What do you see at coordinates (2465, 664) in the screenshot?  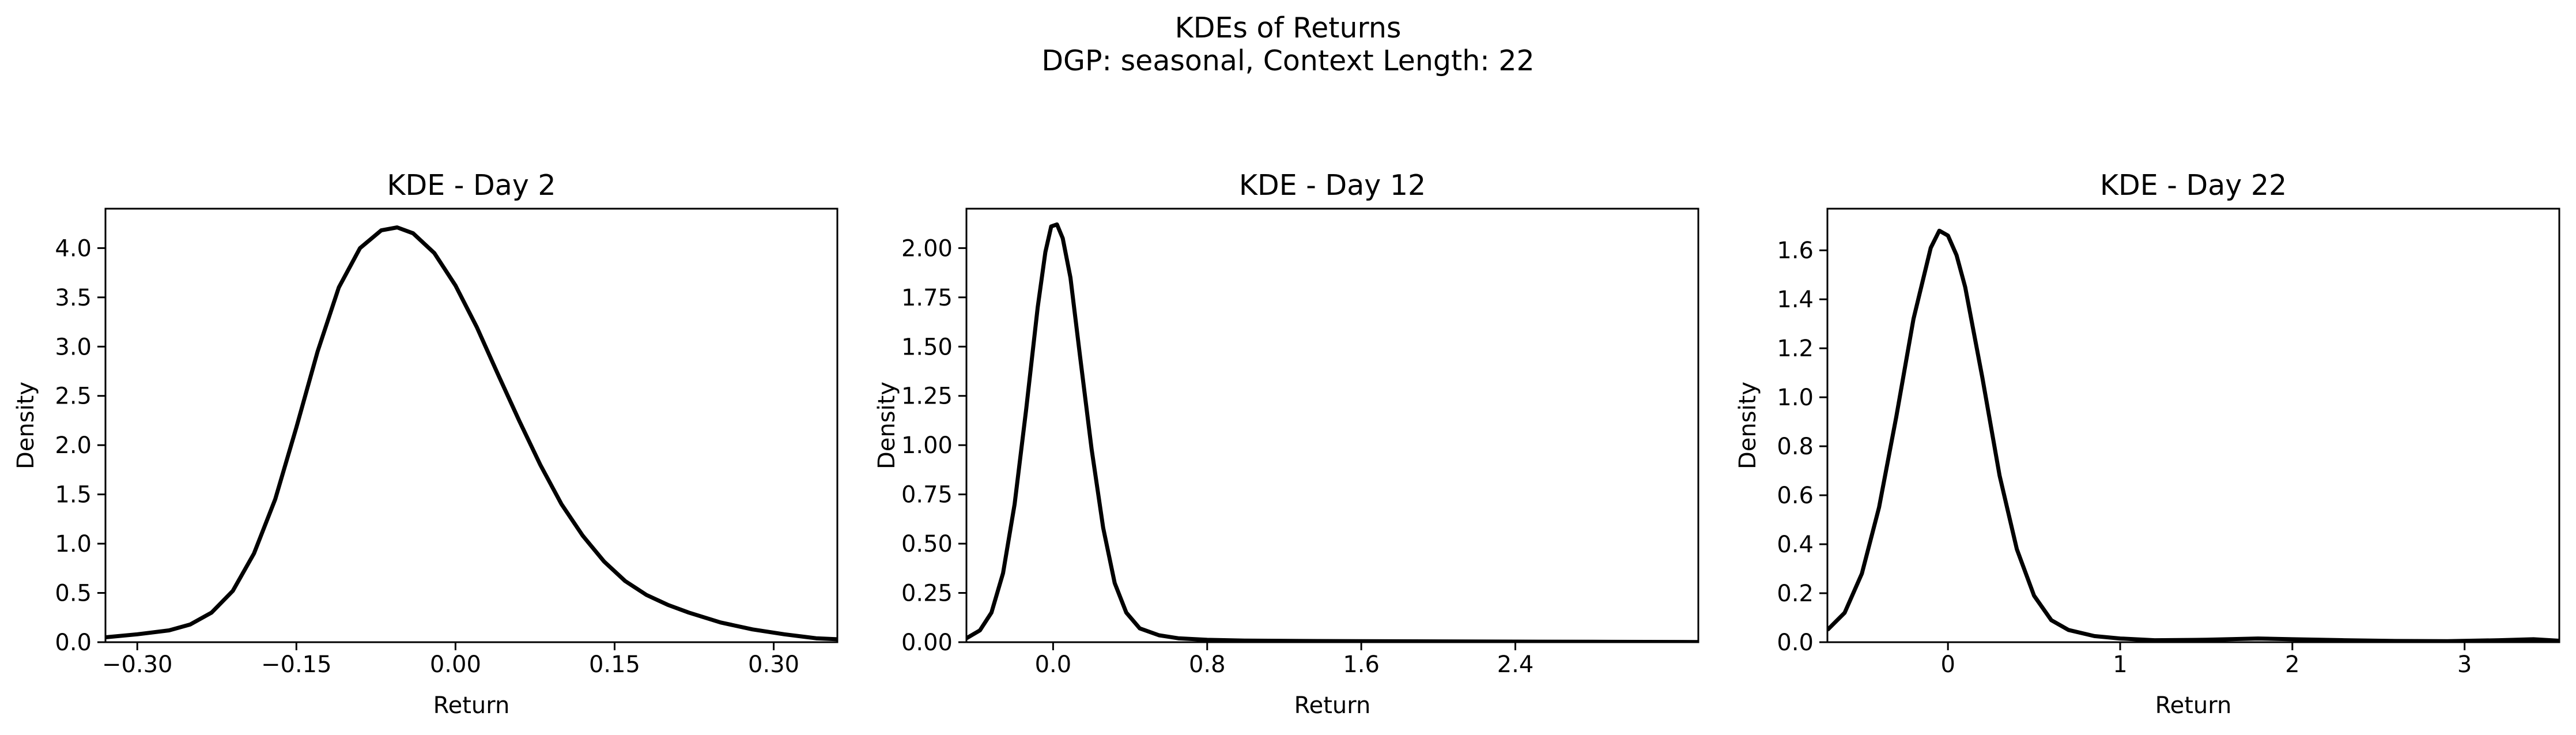 I see `x-tick-label: 3` at bounding box center [2465, 664].